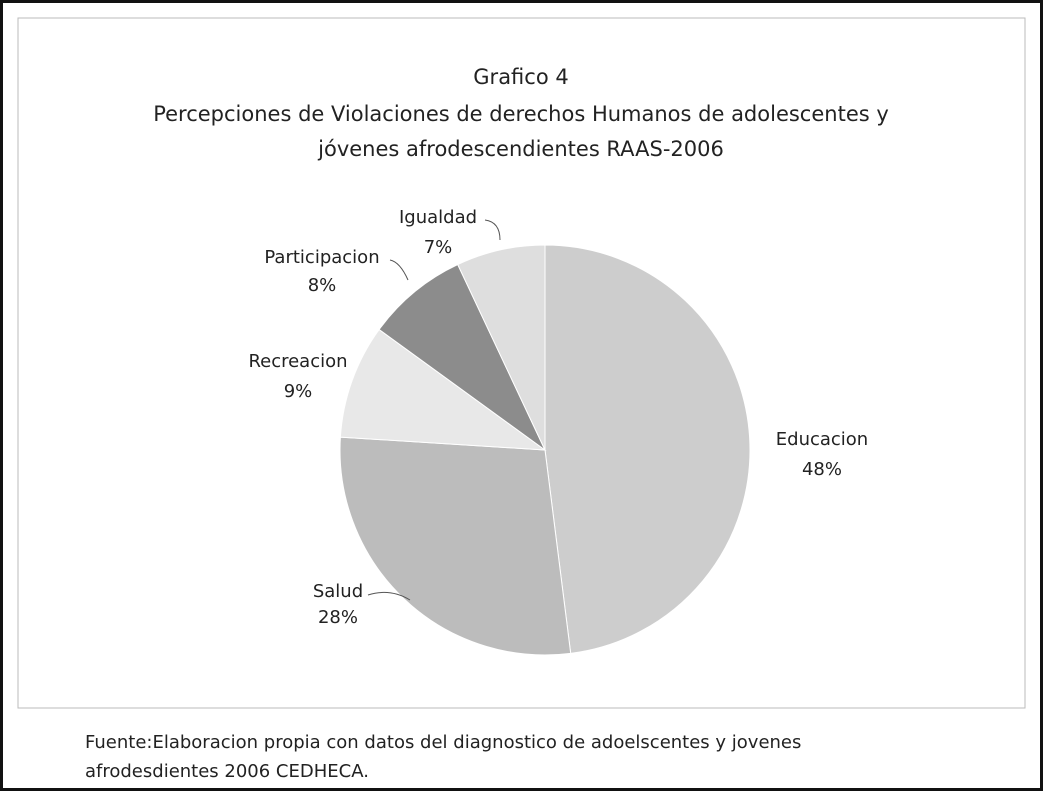 Image resolution: width=1043 pixels, height=791 pixels. Describe the element at coordinates (822, 439) in the screenshot. I see `slice-label: Educacion` at that location.